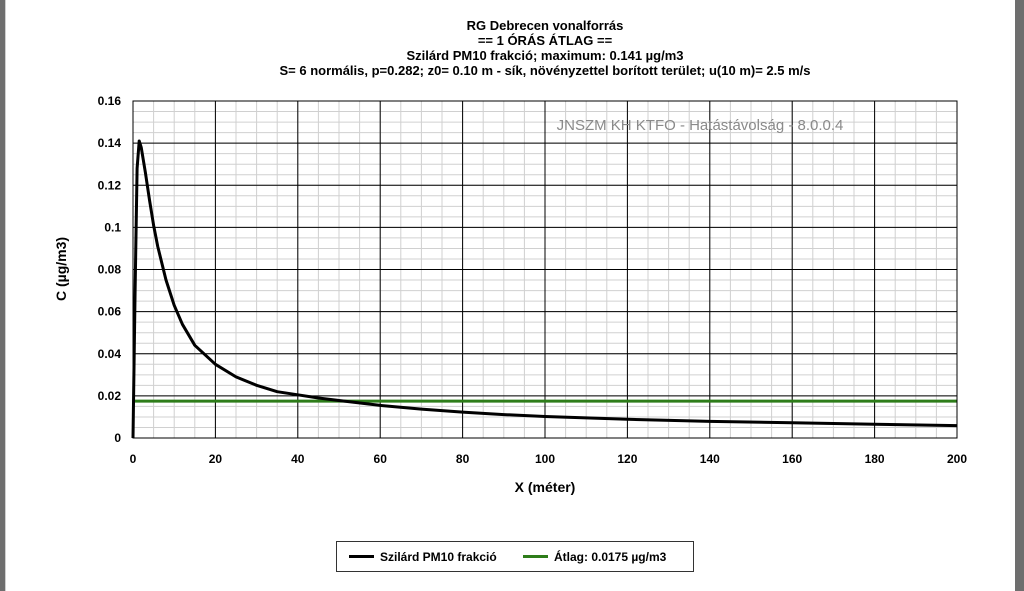 This screenshot has height=591, width=1024. What do you see at coordinates (5, 295) in the screenshot?
I see `window-frame-divider` at bounding box center [5, 295].